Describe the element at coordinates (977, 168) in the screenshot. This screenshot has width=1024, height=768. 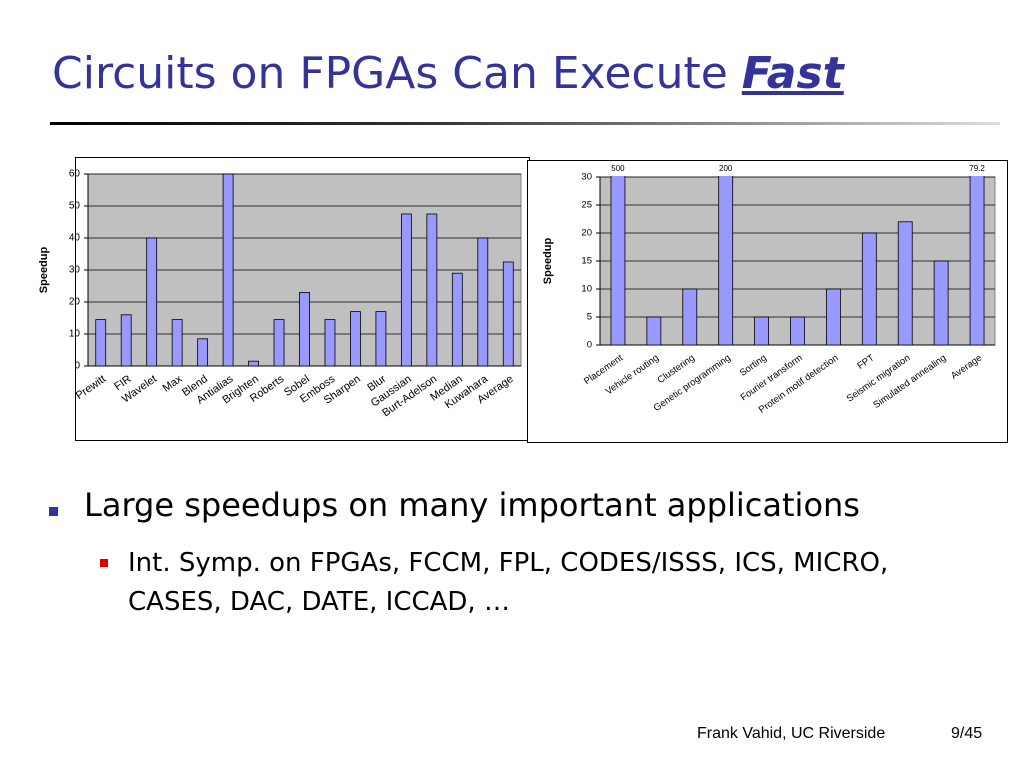
I see `data-label: 79.2` at that location.